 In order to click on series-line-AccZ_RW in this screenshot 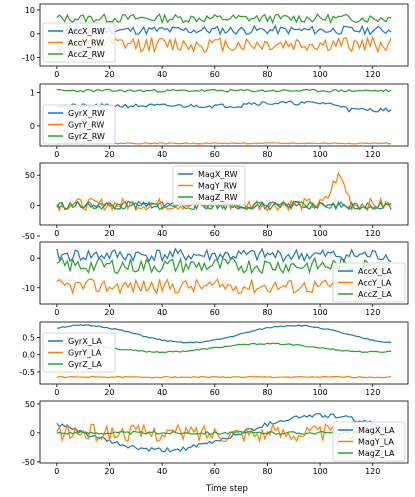, I will do `click(224, 18)`.